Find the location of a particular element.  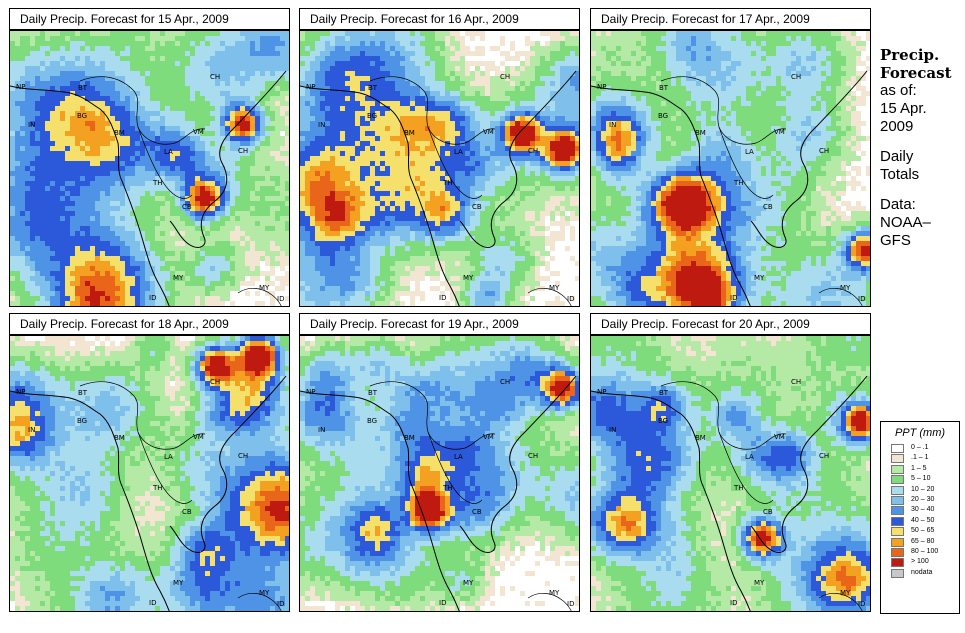

precip-map: NP BT IN BG BM CH VM CH LA TH CB MY ID MY ID is located at coordinates (149, 168).